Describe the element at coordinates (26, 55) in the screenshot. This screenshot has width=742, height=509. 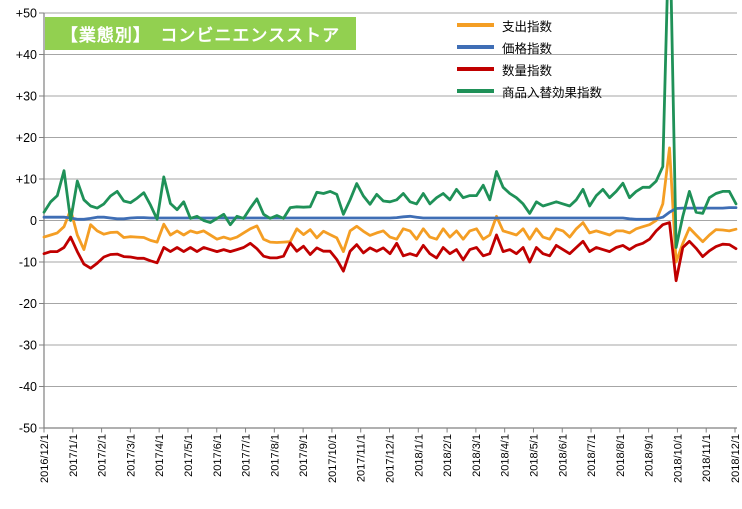
I see `y-tick-label: +40` at that location.